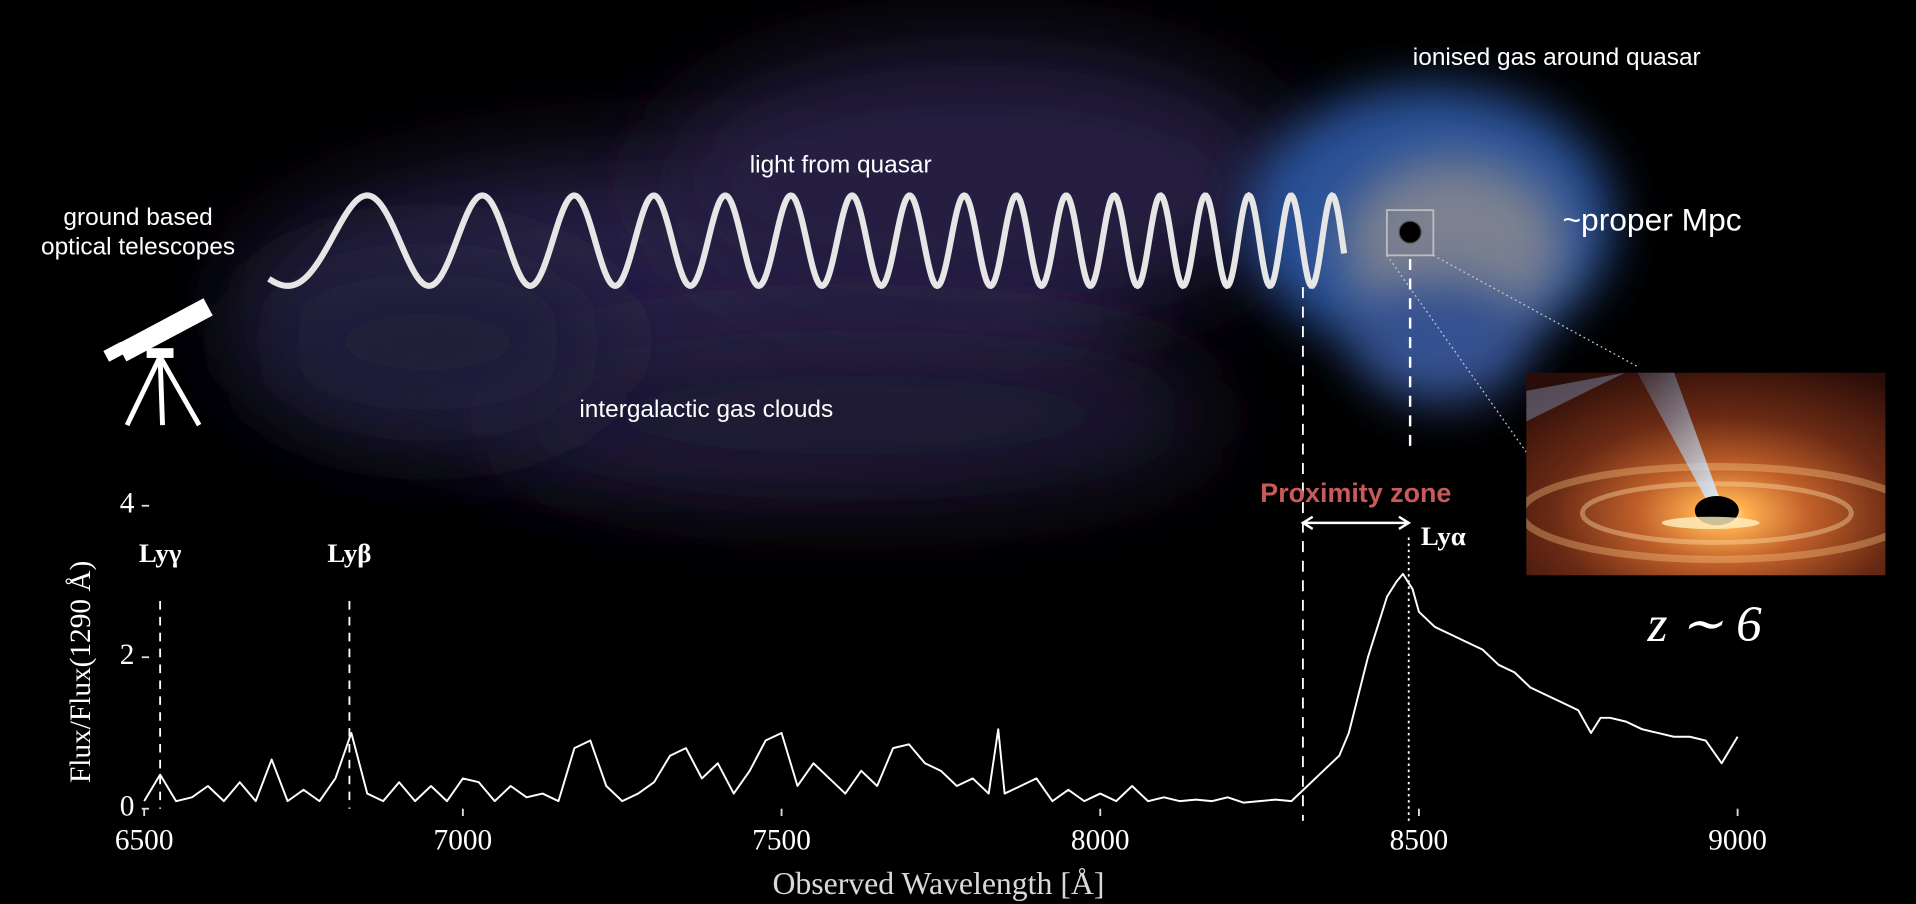  I want to click on annotation: optical telescopes, so click(138, 246).